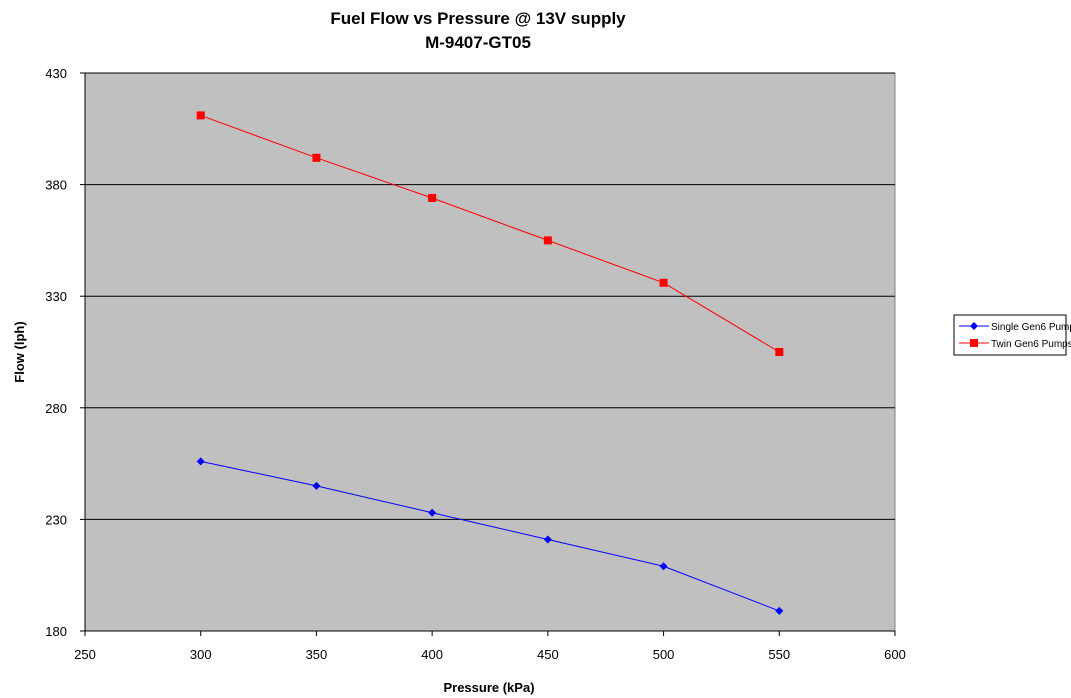 The height and width of the screenshot is (698, 1071). What do you see at coordinates (317, 654) in the screenshot?
I see `x-tick-label: 350` at bounding box center [317, 654].